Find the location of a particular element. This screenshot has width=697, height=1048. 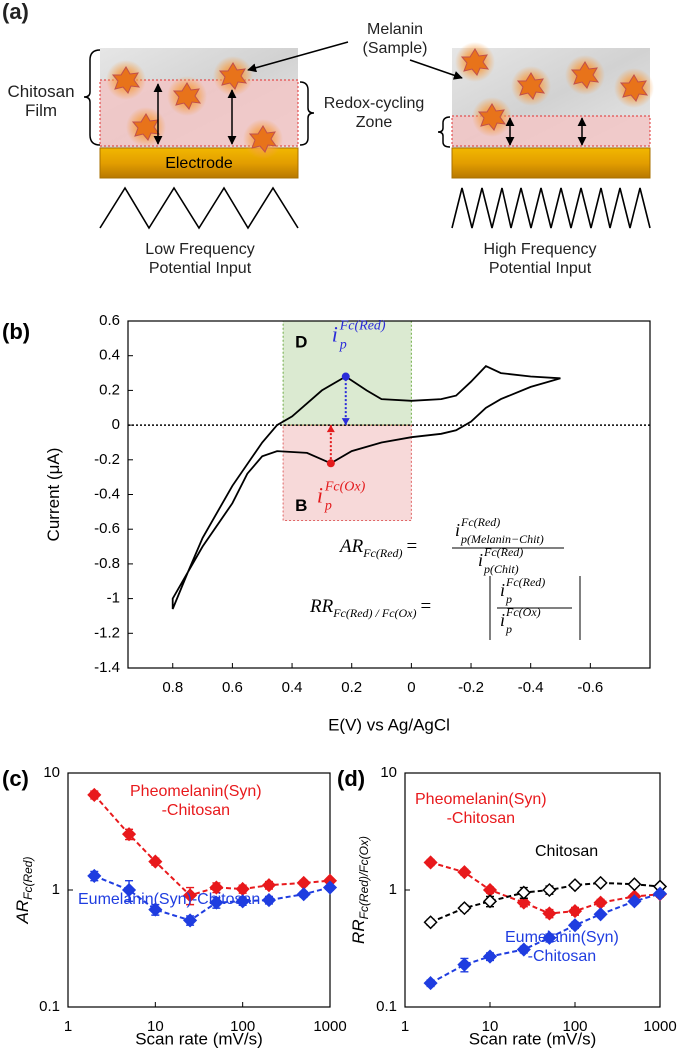

y-tick-label: 10 is located at coordinates (51, 772).